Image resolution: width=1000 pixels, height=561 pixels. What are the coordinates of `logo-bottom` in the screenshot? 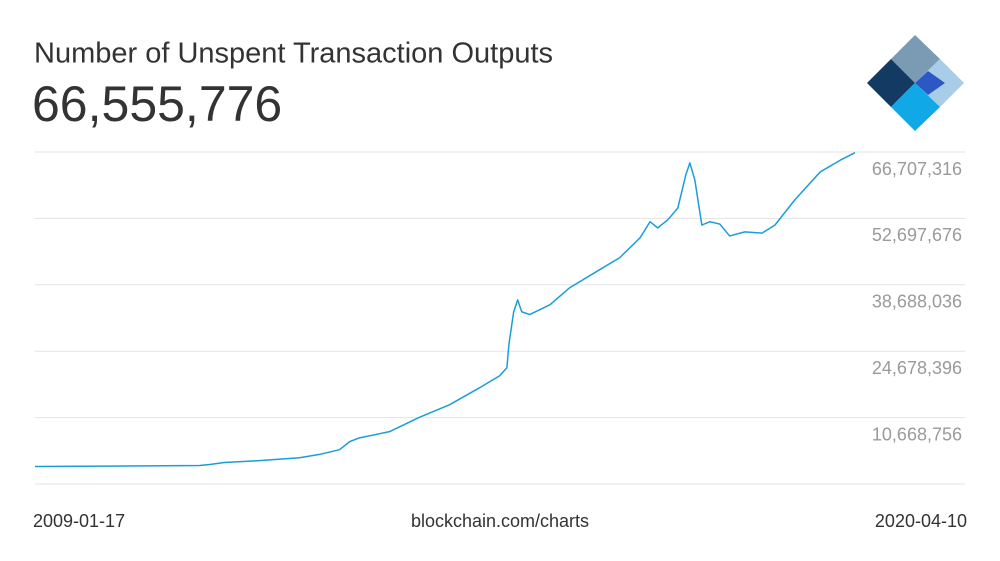 It's located at (915, 107).